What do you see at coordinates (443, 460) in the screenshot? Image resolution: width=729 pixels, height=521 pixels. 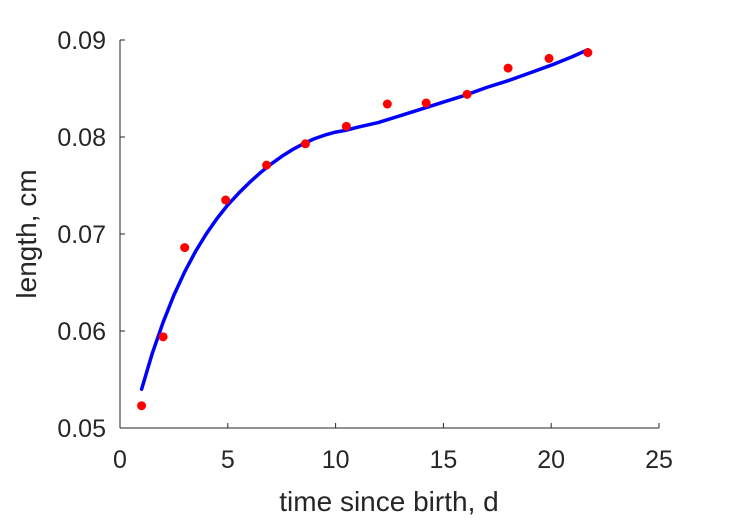 I see `x-tick-label: 15` at bounding box center [443, 460].